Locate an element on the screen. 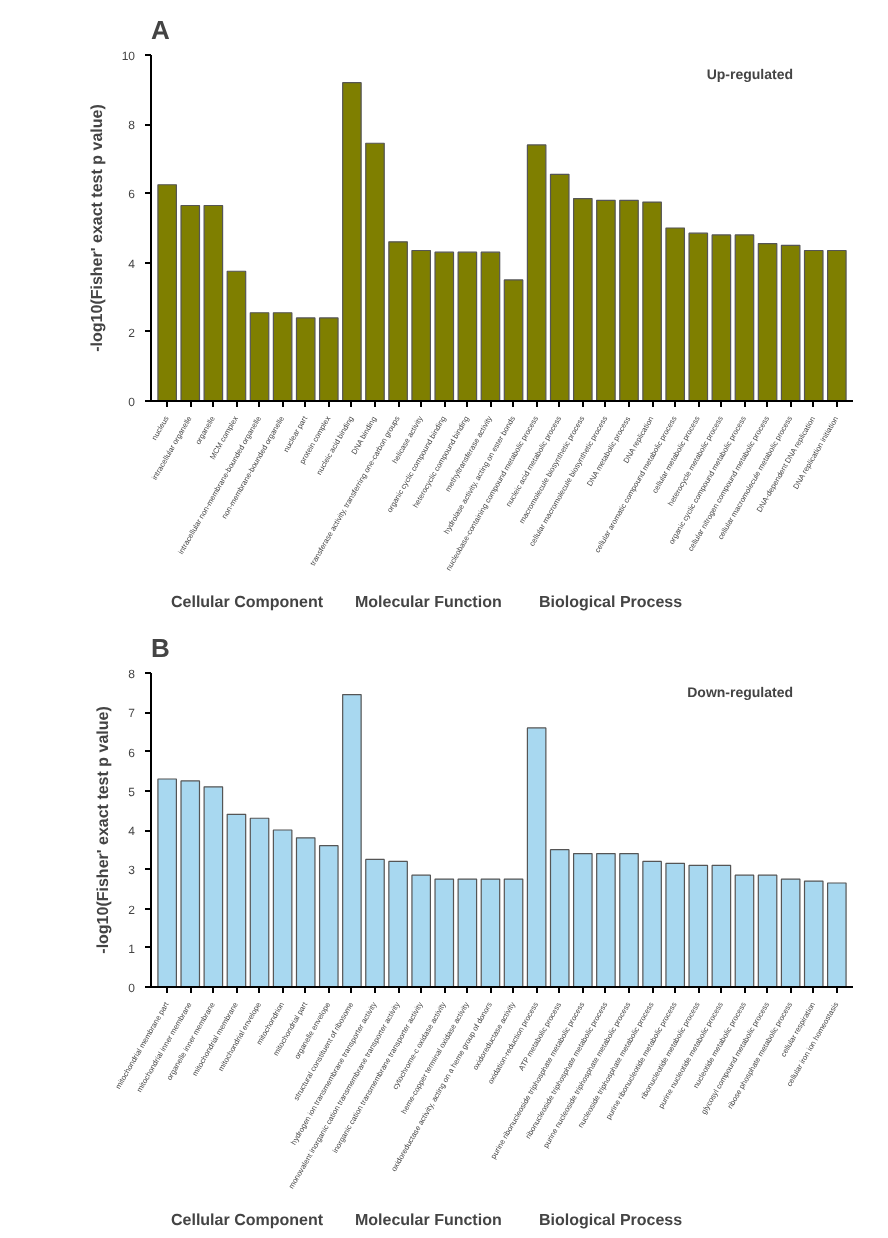 Image resolution: width=888 pixels, height=1238 pixels. chart-title: A is located at coordinates (161, 30).